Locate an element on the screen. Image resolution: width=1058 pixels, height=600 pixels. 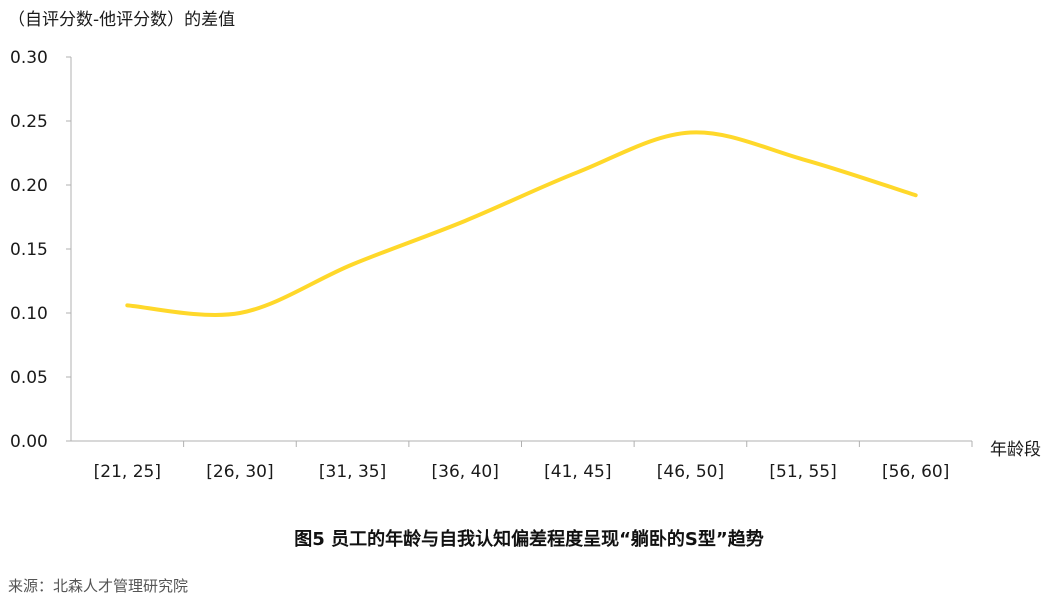
y-tick-label: 0.05 is located at coordinates (29, 378).